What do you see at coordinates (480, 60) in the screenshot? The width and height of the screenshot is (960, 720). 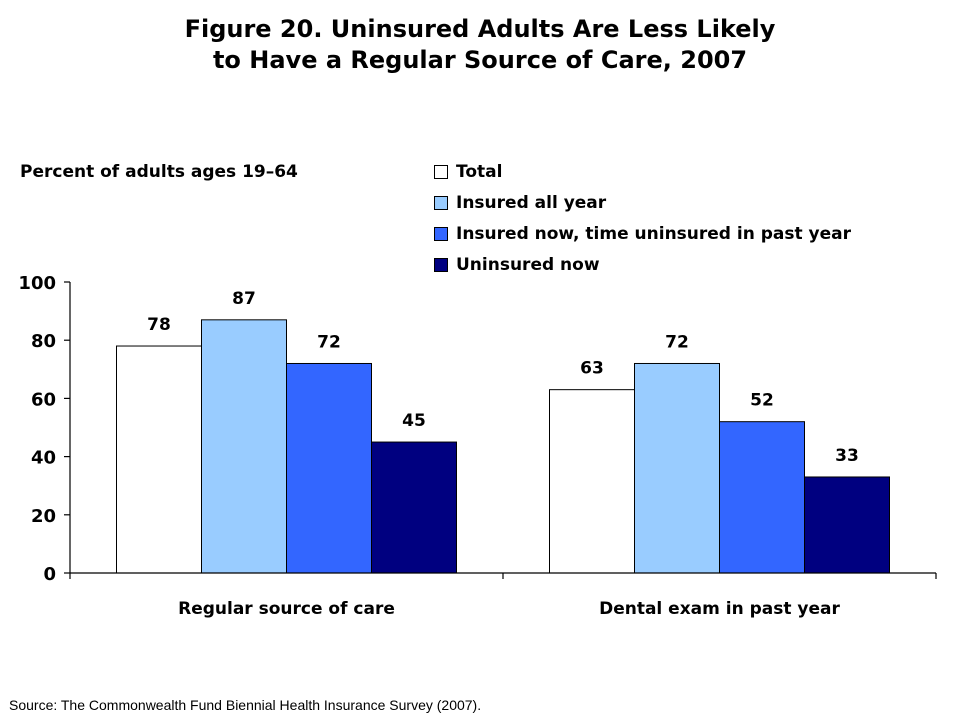 I see `chart-title-line-2: to Have a Regular Source of Care, 2007` at bounding box center [480, 60].